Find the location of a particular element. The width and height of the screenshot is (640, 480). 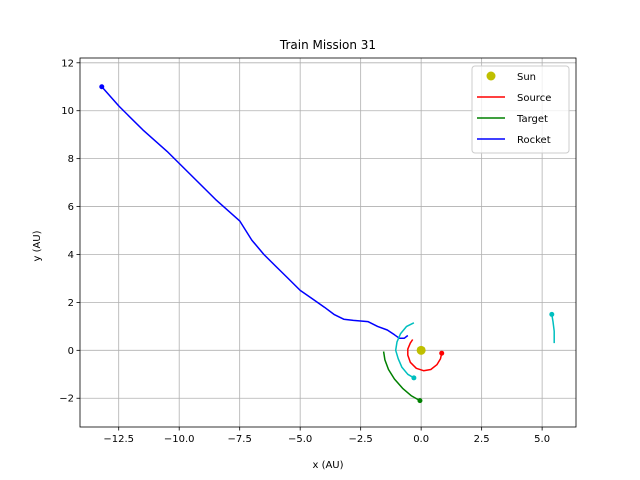

x-axis-label: x (AU) is located at coordinates (327, 465).